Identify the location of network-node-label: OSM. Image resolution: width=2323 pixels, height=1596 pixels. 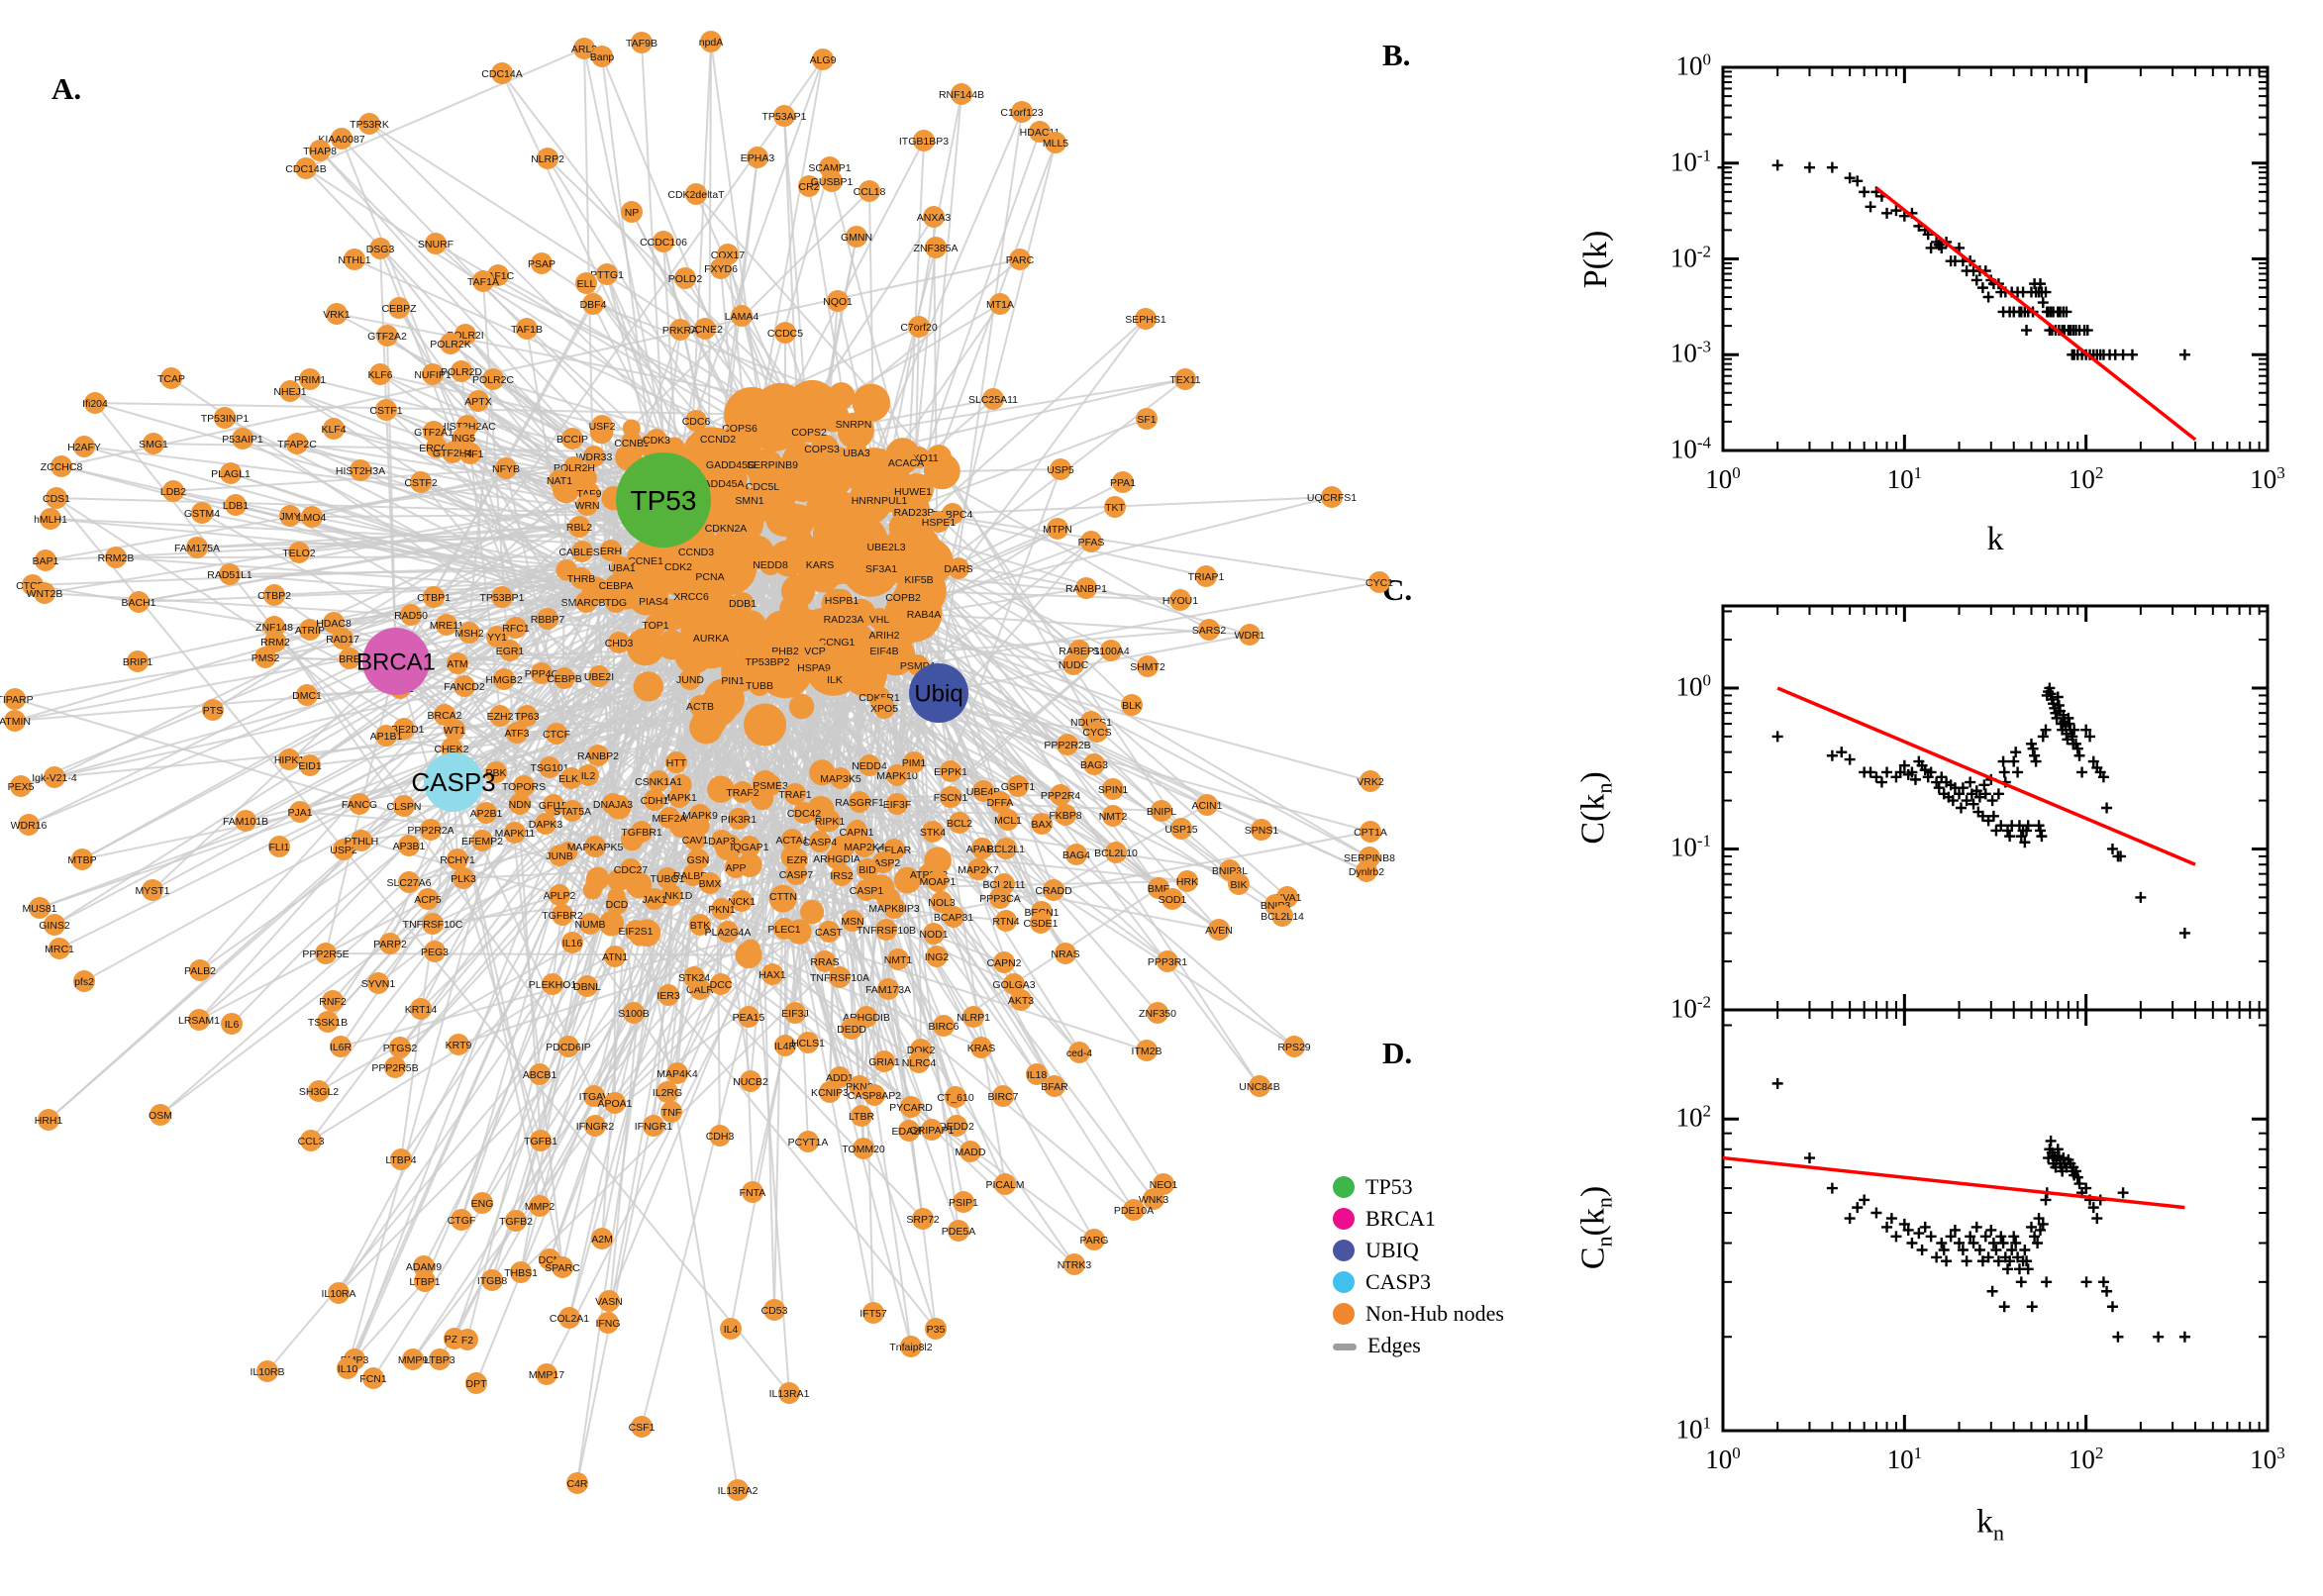
(161, 1116).